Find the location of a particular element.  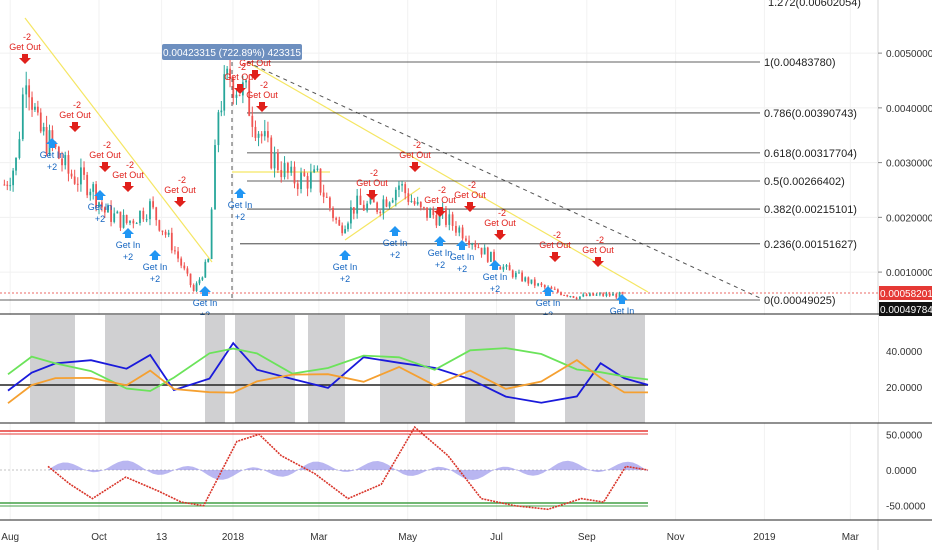

time-axis: Aug Oct 13 2018 Mar May Jul Sep Nov 2019 Mar is located at coordinates (430, 537).